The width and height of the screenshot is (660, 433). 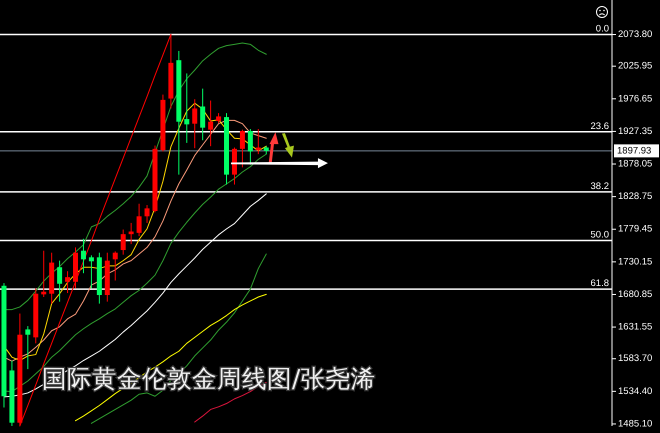 I want to click on y-tick-label: 1878.05, so click(x=635, y=164).